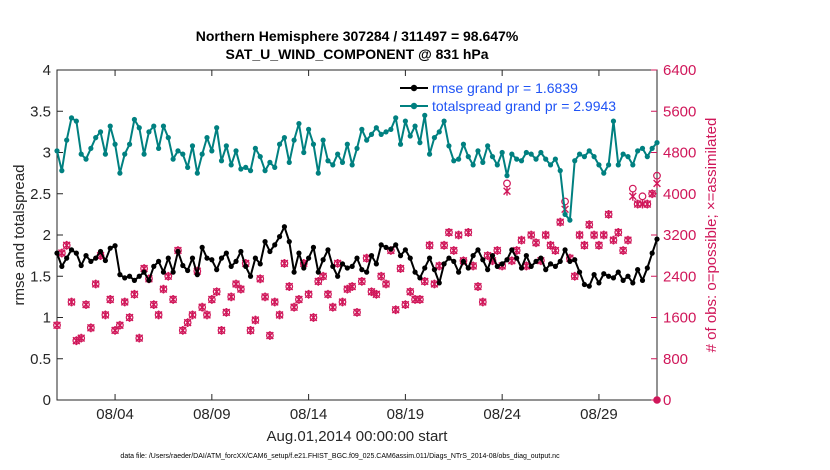 This screenshot has width=830, height=470. What do you see at coordinates (599, 414) in the screenshot?
I see `x-tick-label: 08/29` at bounding box center [599, 414].